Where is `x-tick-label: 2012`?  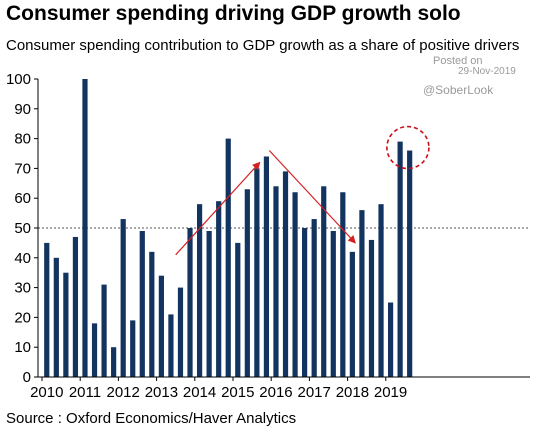 x-tick-label: 2012 is located at coordinates (122, 392).